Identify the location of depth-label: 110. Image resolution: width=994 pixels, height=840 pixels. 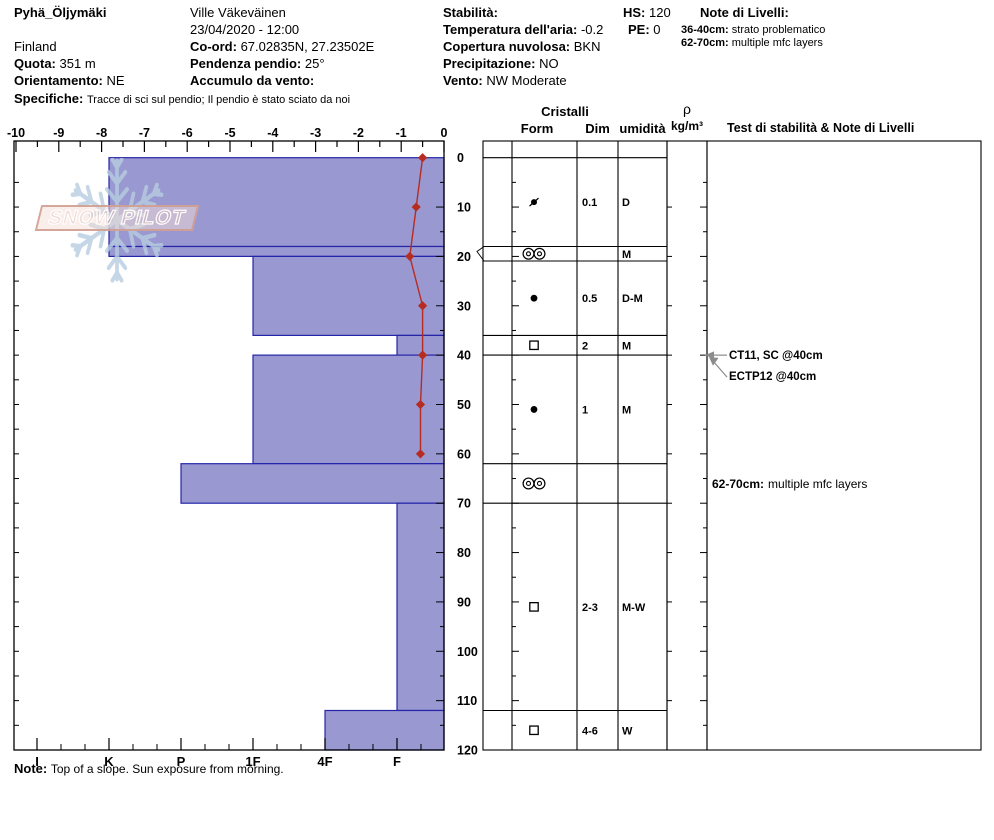
(467, 701).